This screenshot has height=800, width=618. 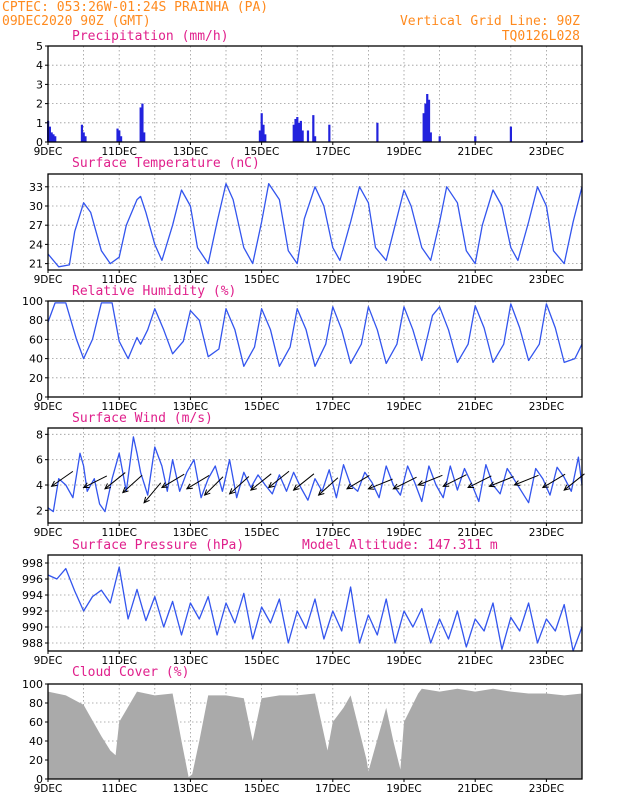 What do you see at coordinates (142, 418) in the screenshot?
I see `wind-title: Surface Wind (m/s)` at bounding box center [142, 418].